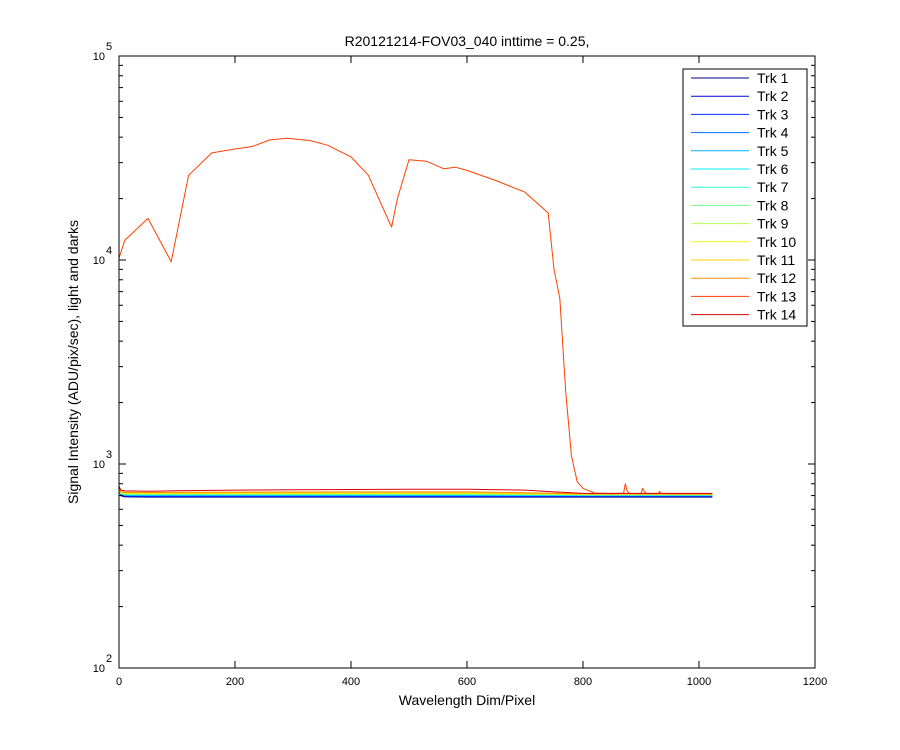  I want to click on y-tick-label-exponent: 4, so click(109, 251).